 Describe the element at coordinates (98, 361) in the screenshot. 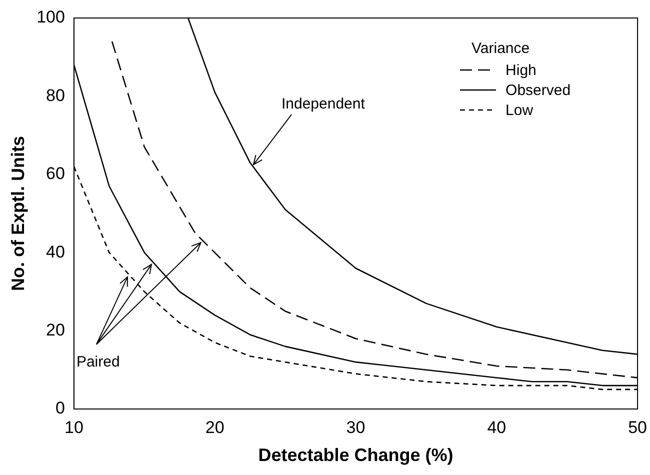

I see `annotation: Paired` at that location.